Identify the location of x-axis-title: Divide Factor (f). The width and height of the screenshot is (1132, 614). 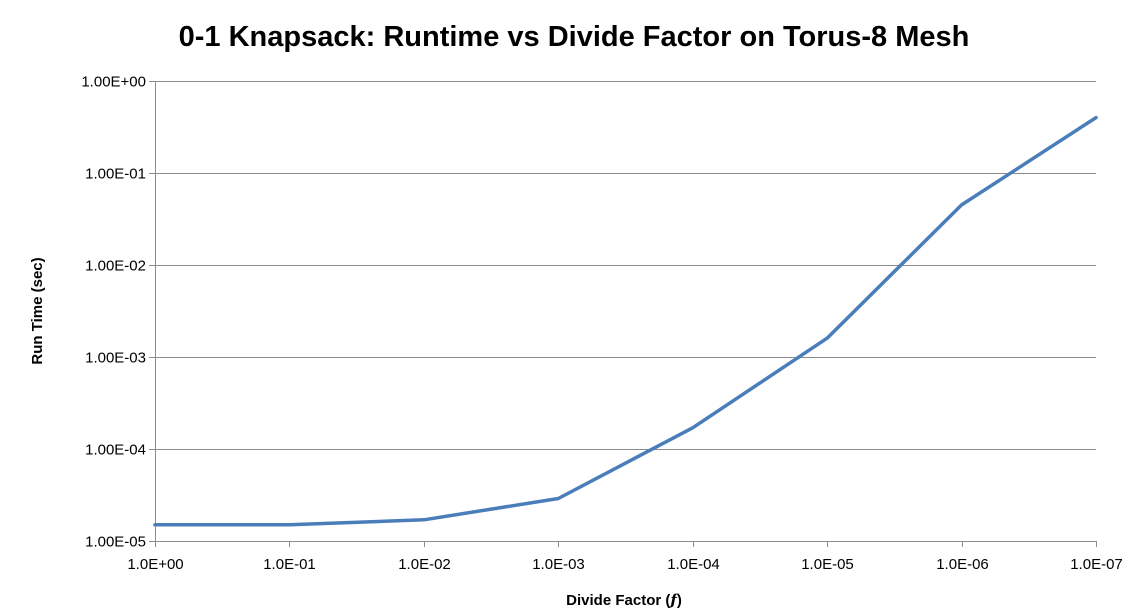
(624, 600).